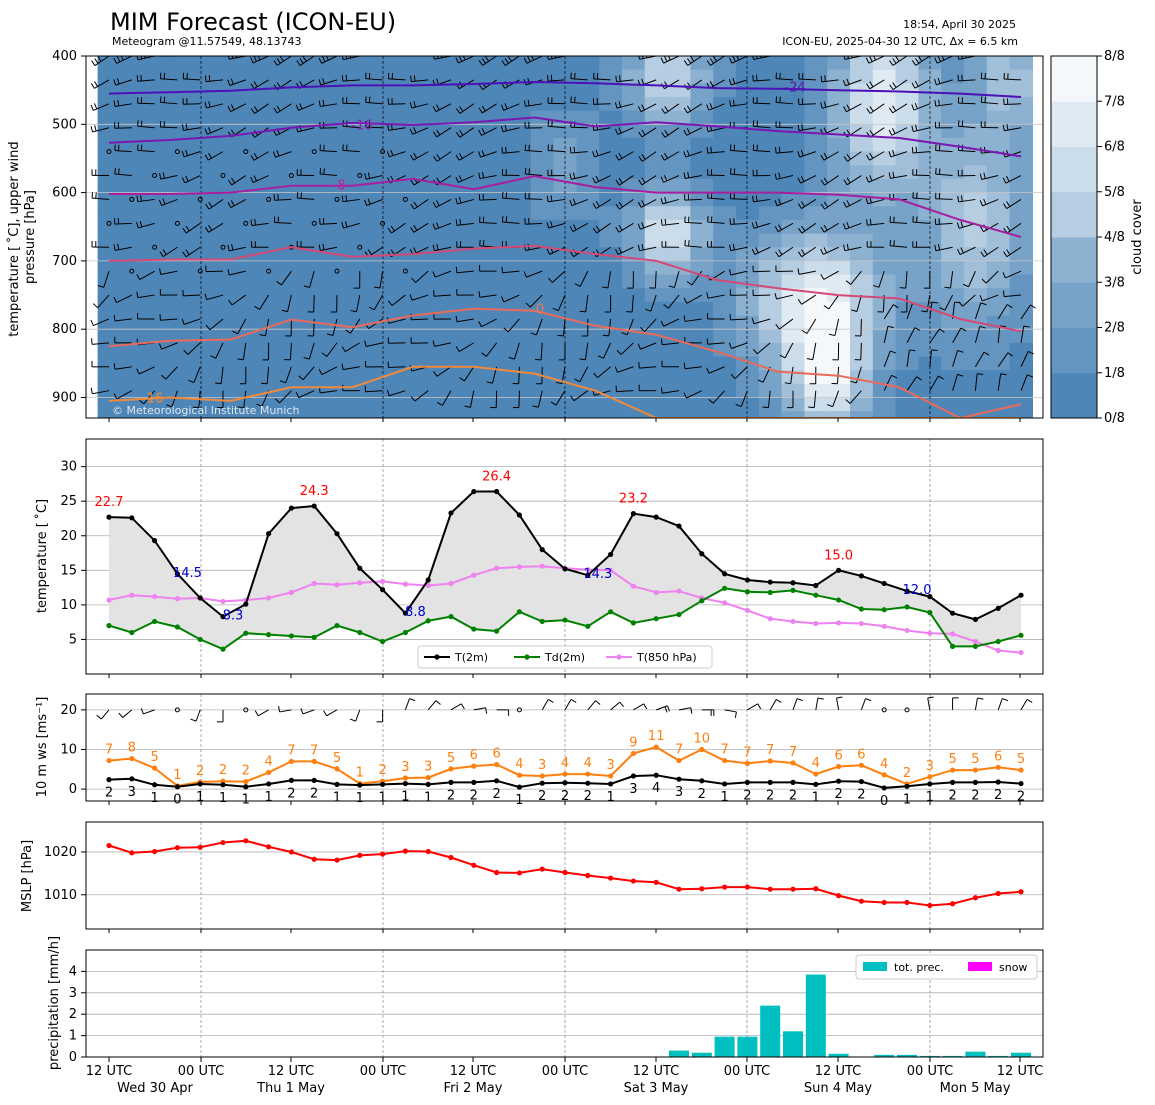  Describe the element at coordinates (679, 750) in the screenshot. I see `gust-label: 7` at that location.